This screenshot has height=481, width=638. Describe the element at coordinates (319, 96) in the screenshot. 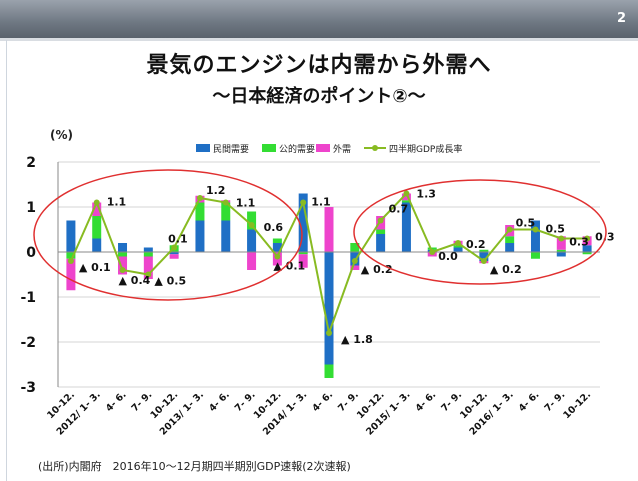

I see `slide-subtitle: ～日本経済のポイント②～` at that location.